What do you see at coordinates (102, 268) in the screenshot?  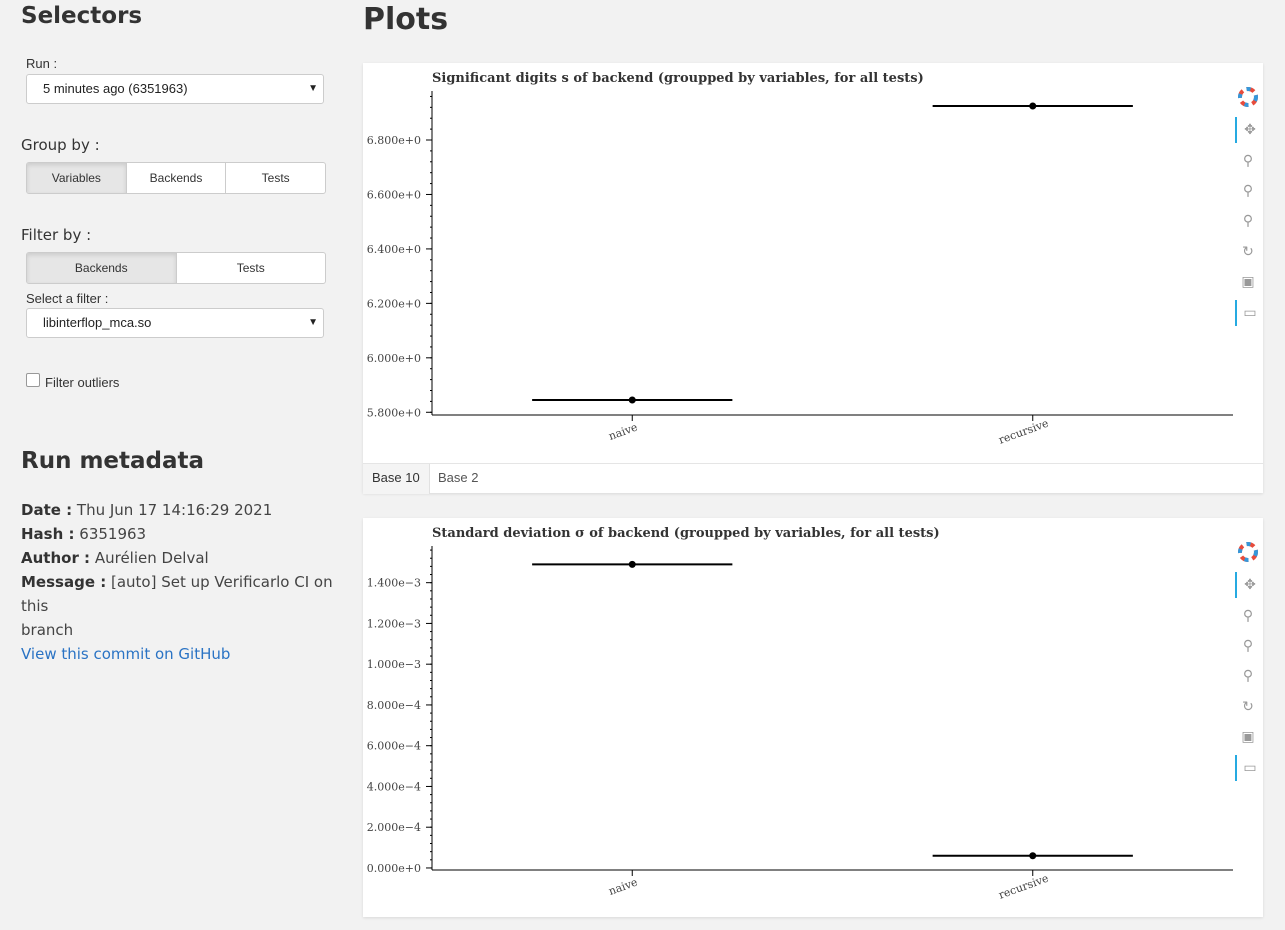 I see `filterby-backends-button: Backends` at bounding box center [102, 268].